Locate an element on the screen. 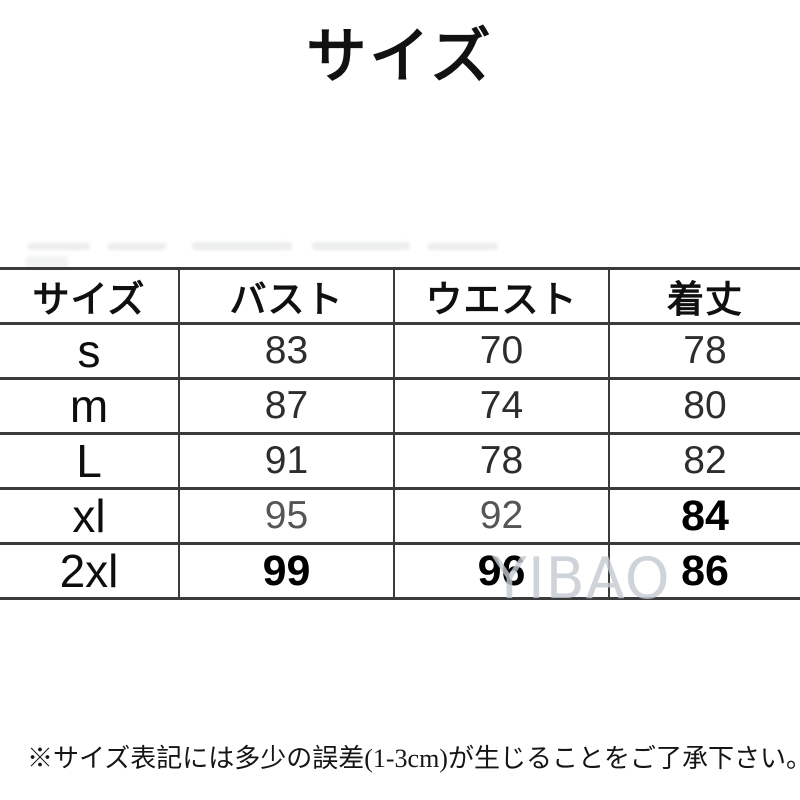 The image size is (800, 800). measurement-value: 92 is located at coordinates (502, 517).